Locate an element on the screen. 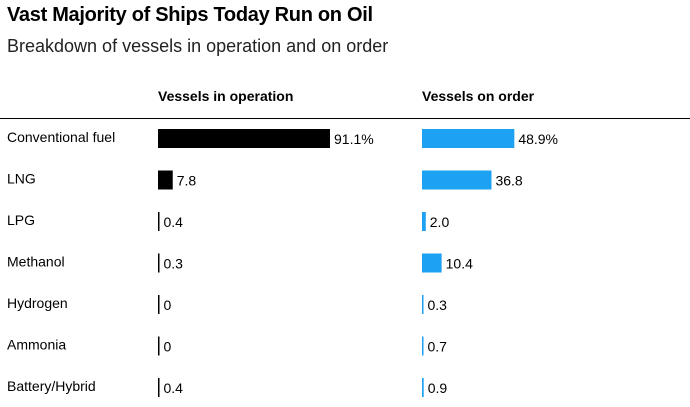  category-label: Battery/Hybrid is located at coordinates (51, 386).